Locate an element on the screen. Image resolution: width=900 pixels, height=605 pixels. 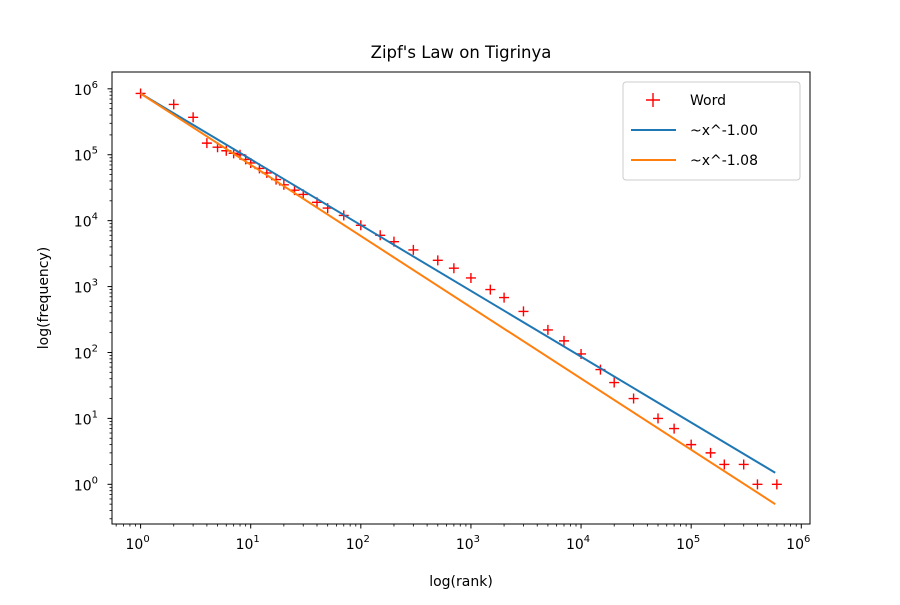
y-tick-exponent: 0 is located at coordinates (95, 480).